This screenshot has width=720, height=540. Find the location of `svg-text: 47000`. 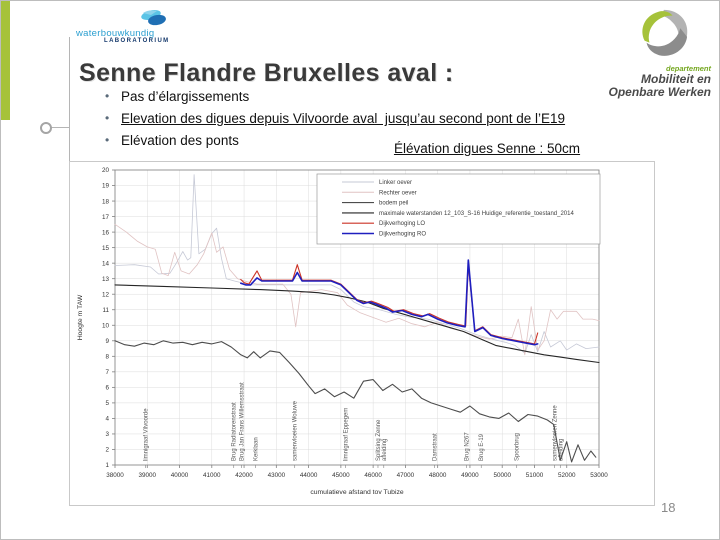

svg-text: 47000 is located at coordinates (406, 475).